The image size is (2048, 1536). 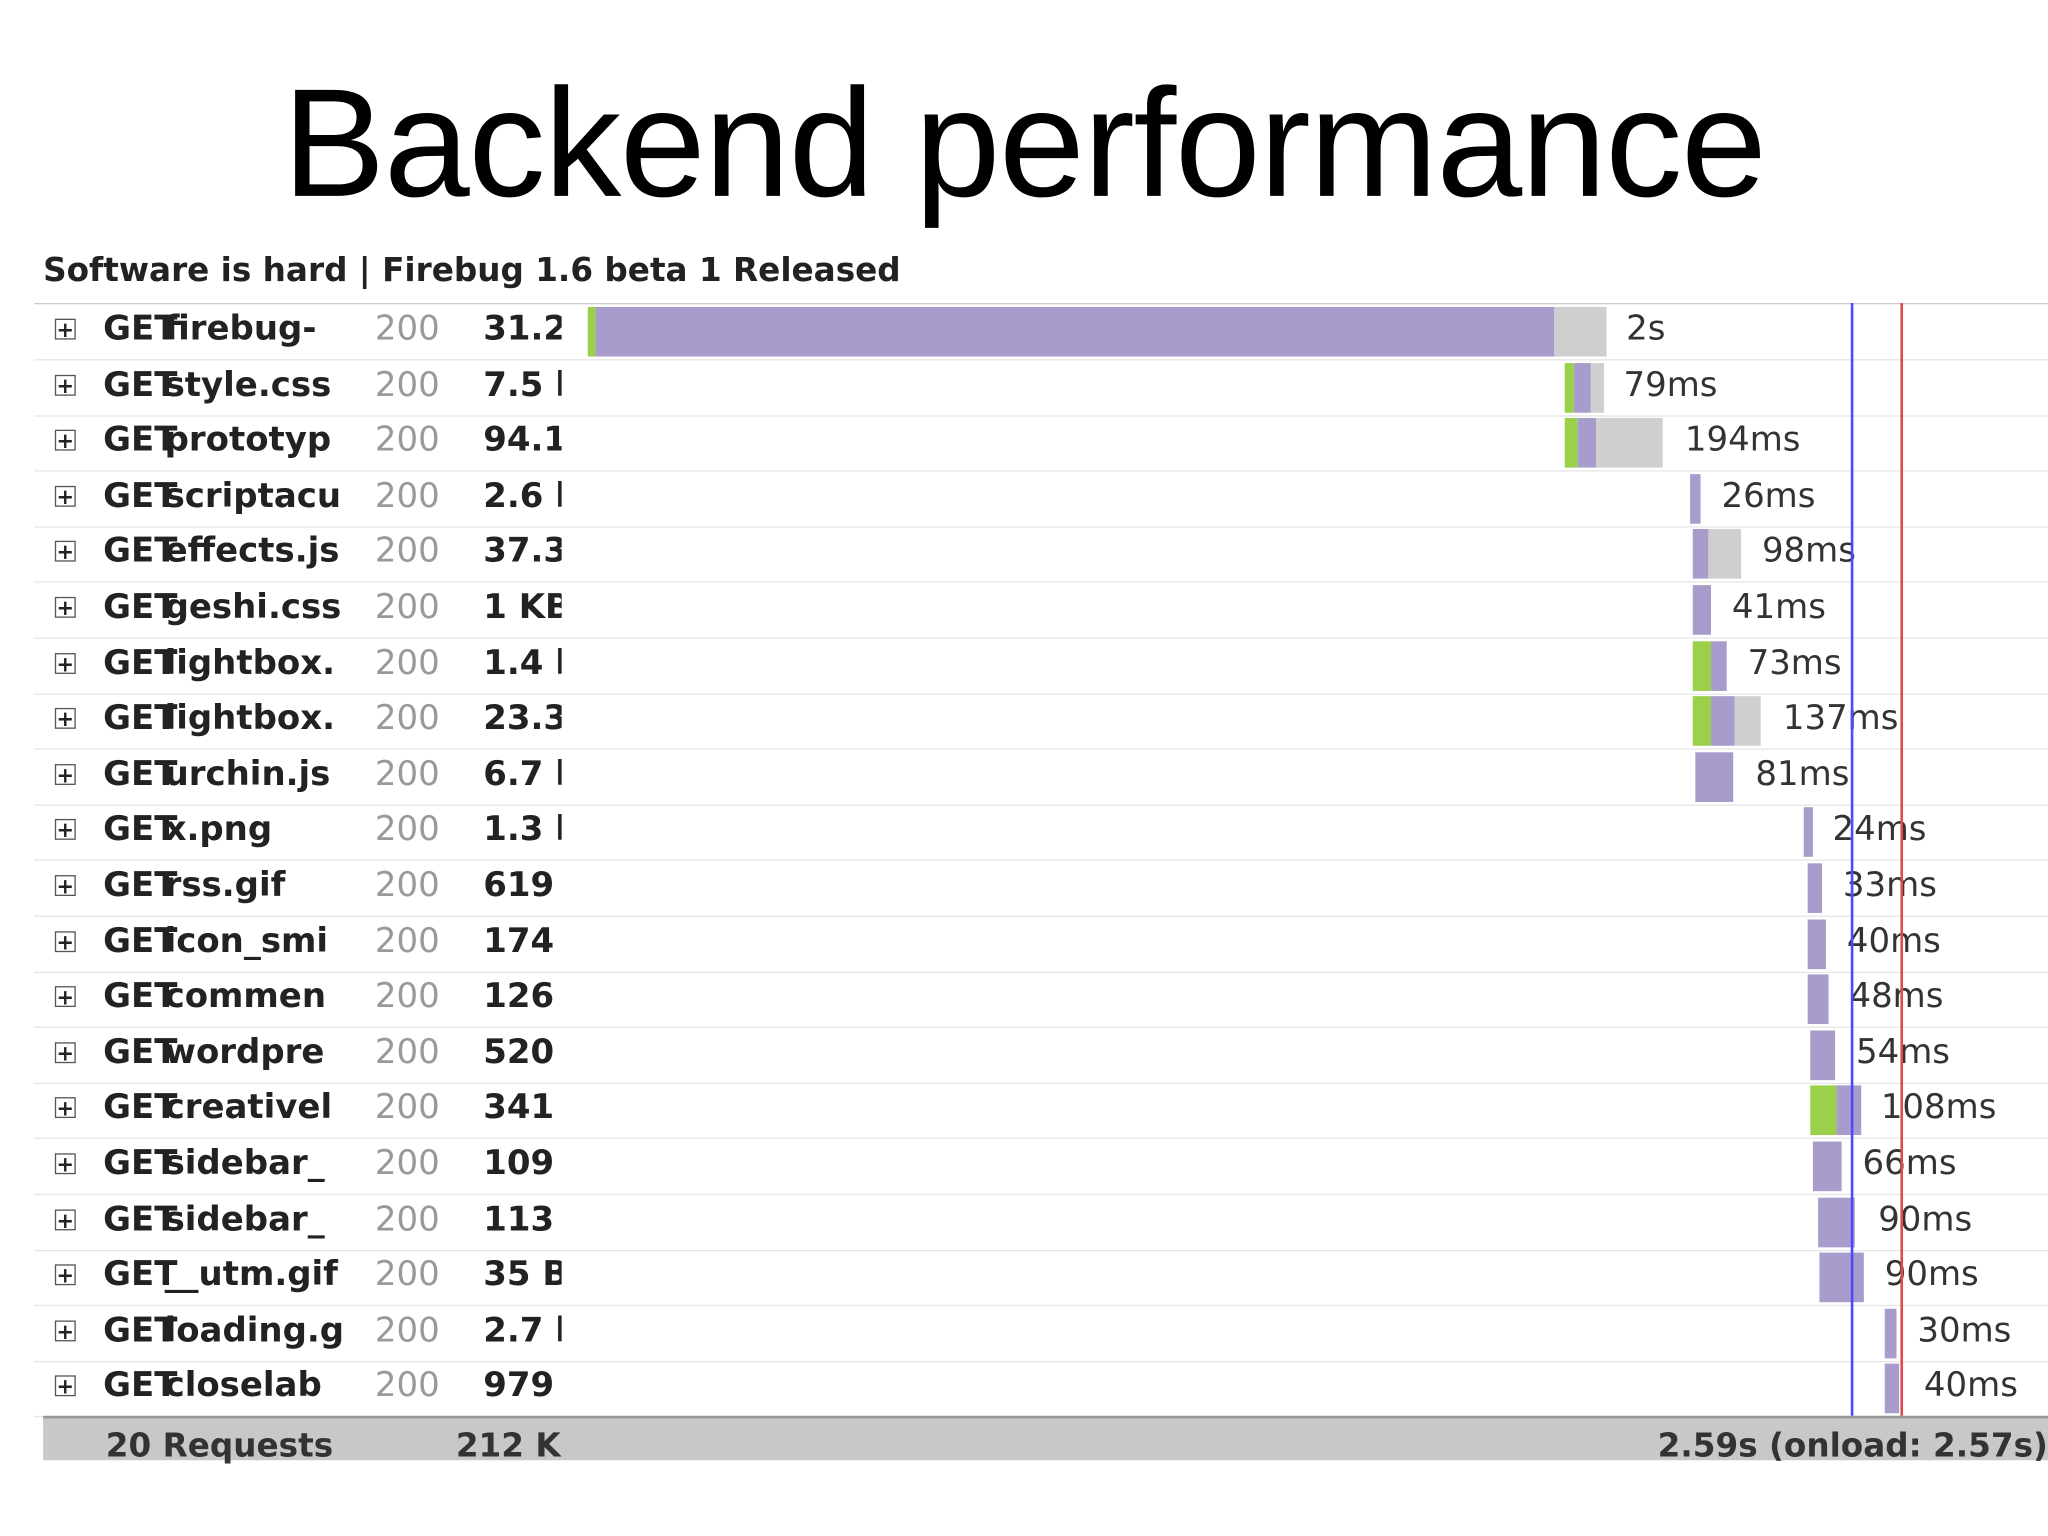 I want to click on size: 520, so click(x=519, y=1052).